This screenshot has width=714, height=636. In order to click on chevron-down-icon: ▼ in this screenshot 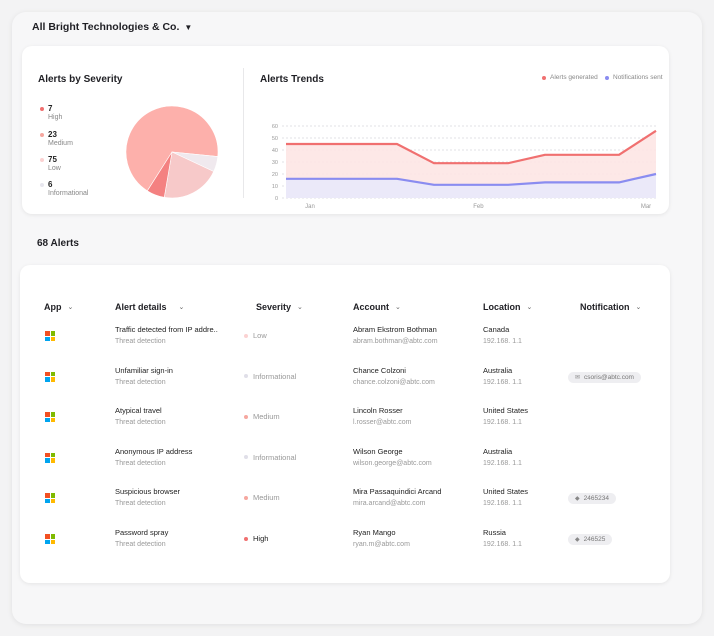, I will do `click(188, 27)`.